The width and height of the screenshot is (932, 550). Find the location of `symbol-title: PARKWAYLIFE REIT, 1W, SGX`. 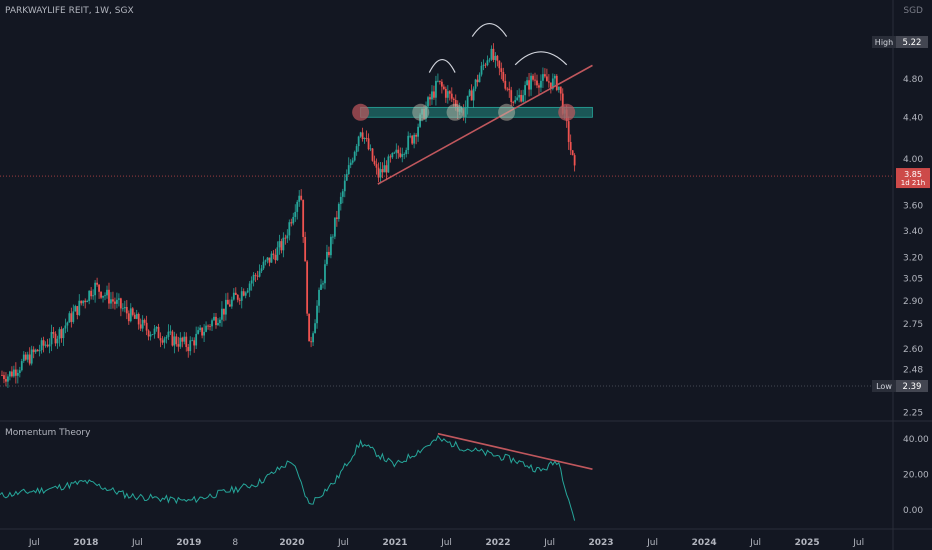

symbol-title: PARKWAYLIFE REIT, 1W, SGX is located at coordinates (69, 11).